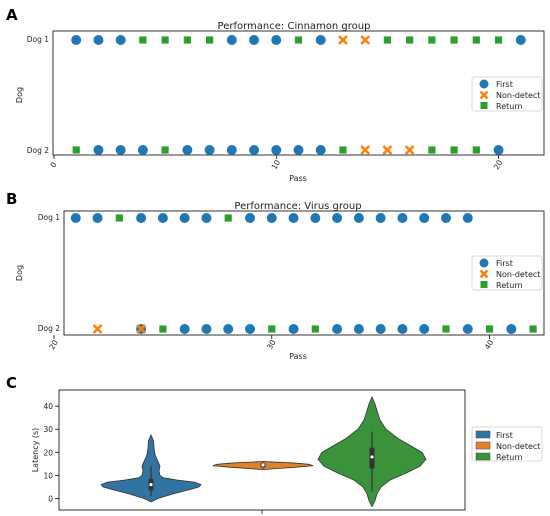 The height and width of the screenshot is (516, 550). I want to click on legend-a-return: Return, so click(509, 106).